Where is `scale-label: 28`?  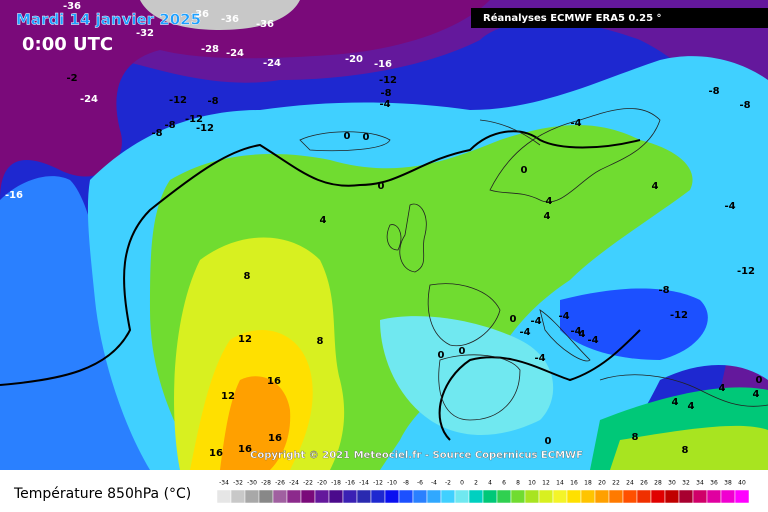
scale-label: 28 is located at coordinates (658, 483).